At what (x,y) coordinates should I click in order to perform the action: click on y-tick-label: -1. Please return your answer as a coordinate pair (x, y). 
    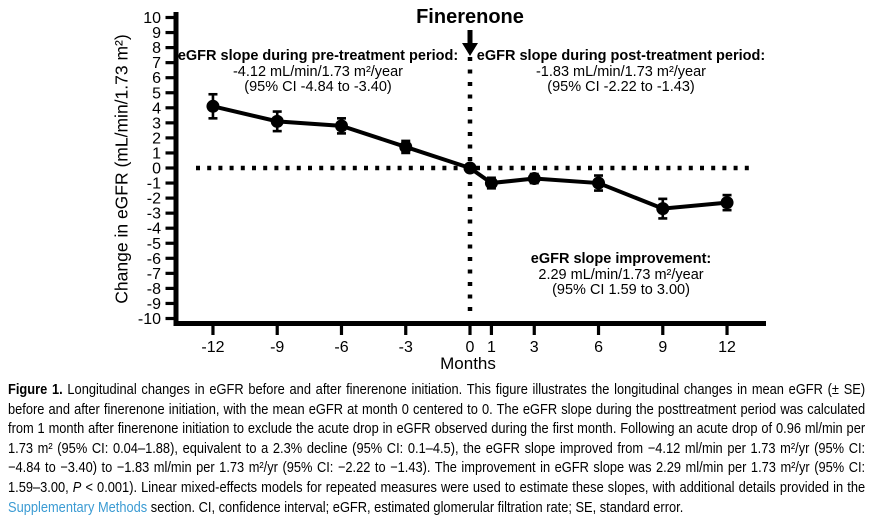
    Looking at the image, I should click on (154, 184).